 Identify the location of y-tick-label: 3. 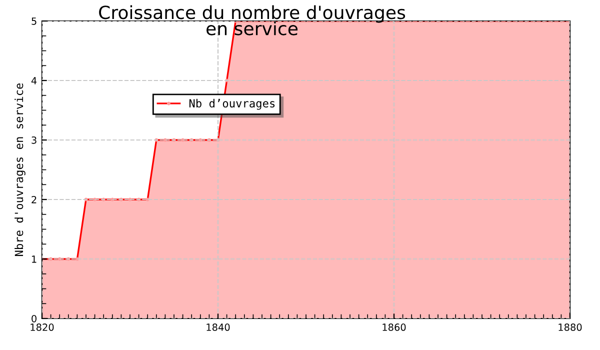
(34, 140).